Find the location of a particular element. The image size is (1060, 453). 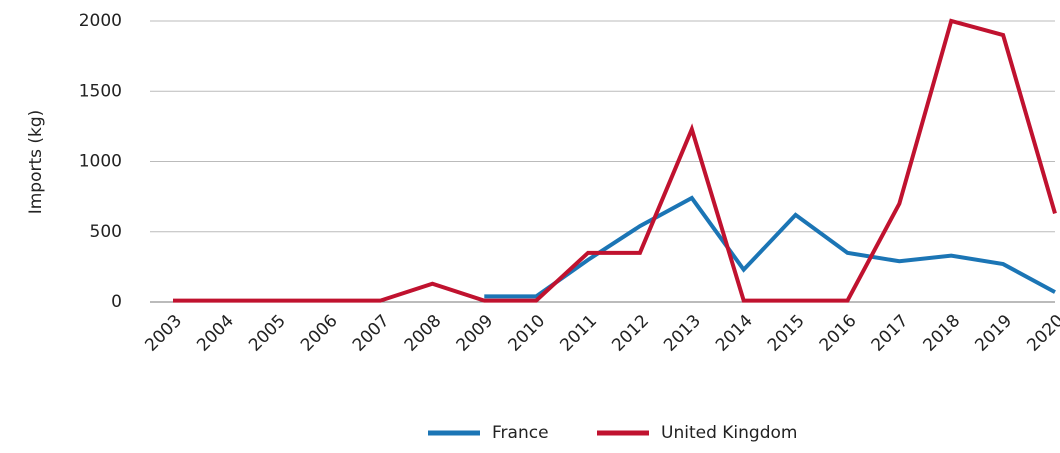

x-tick-label: 2017 is located at coordinates (890, 333).